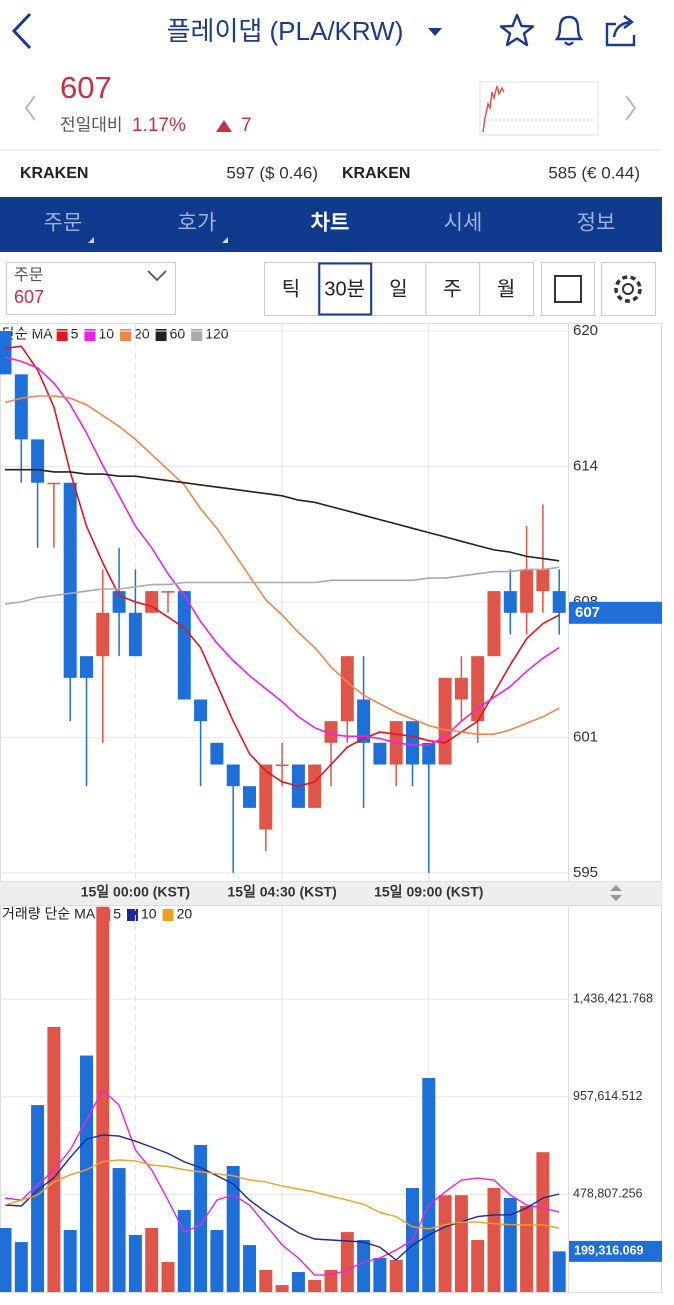 This screenshot has height=1305, width=674. I want to click on tab: 차트, so click(330, 223).